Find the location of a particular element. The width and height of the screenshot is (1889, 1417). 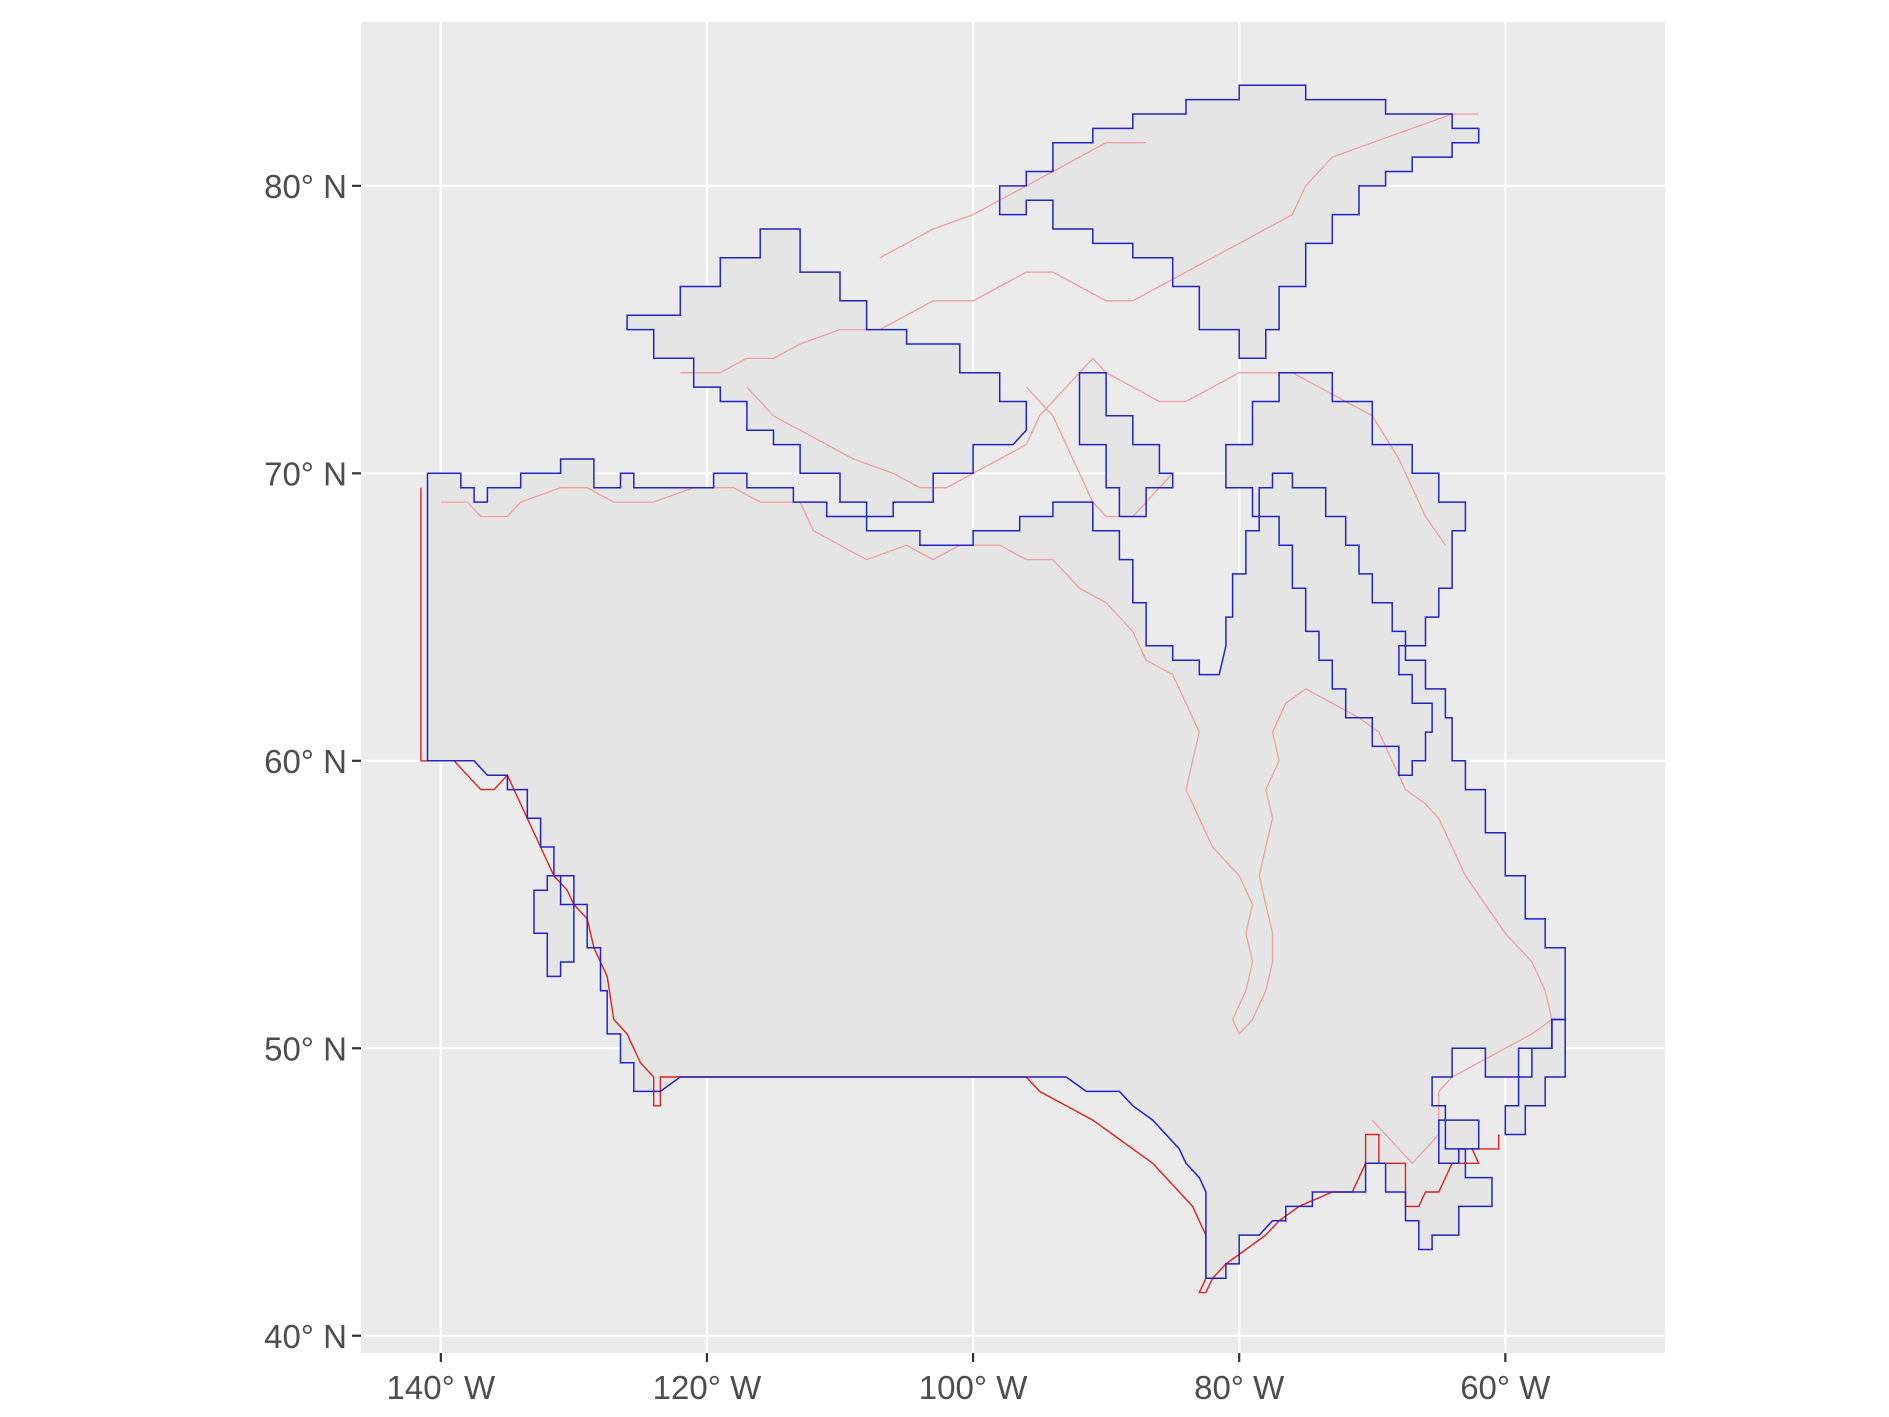

x-tick-label: 120° W is located at coordinates (707, 1387).